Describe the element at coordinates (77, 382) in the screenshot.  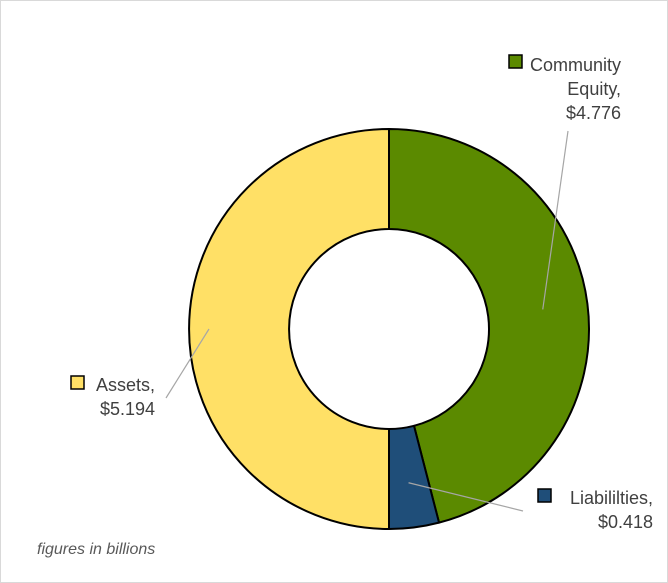
I see `legend-key-assets` at that location.